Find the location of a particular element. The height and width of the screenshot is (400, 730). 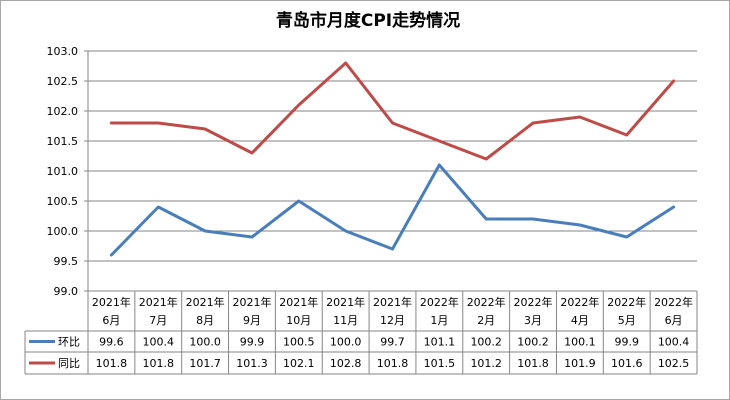

data-label: 100.5 is located at coordinates (299, 342).